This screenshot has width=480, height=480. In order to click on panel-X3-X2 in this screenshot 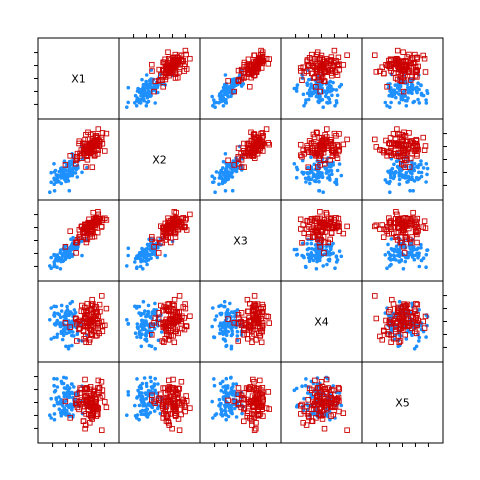, I will do `click(159, 240)`.